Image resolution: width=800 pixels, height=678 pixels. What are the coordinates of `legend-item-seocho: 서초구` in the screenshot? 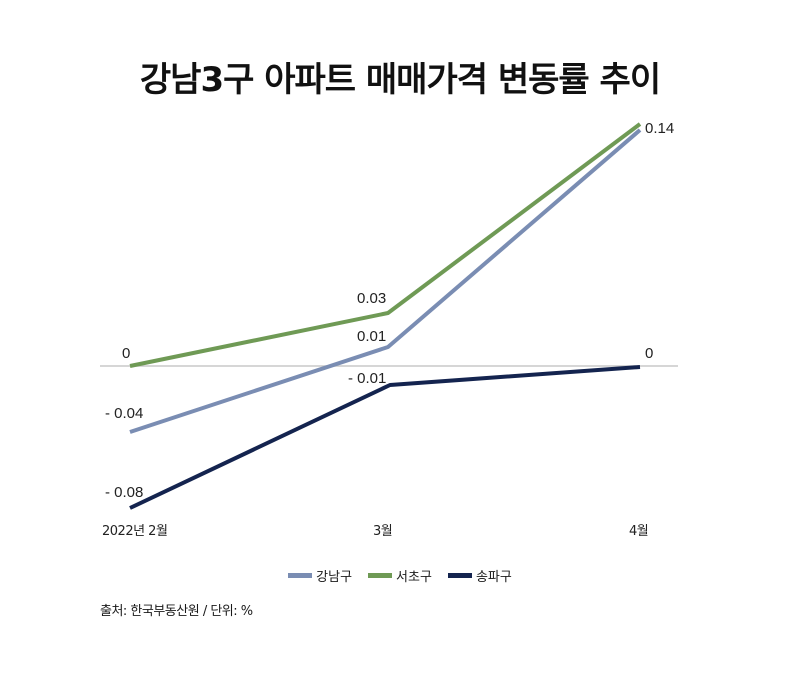 It's located at (400, 575).